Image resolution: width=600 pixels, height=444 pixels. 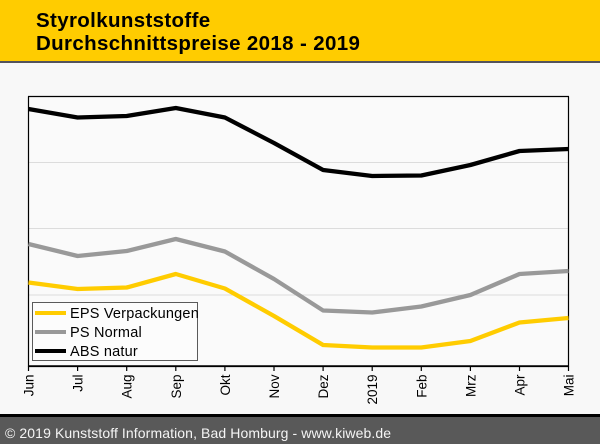 What do you see at coordinates (372, 390) in the screenshot?
I see `svg-text: 2019` at bounding box center [372, 390].